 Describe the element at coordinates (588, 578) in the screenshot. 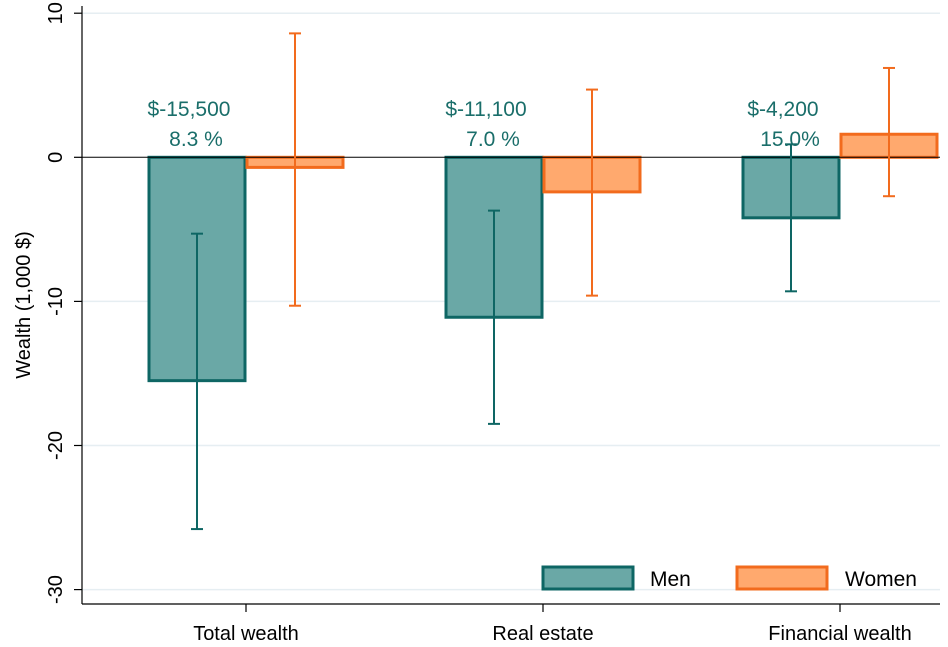

I see `legend-swatch-men` at that location.